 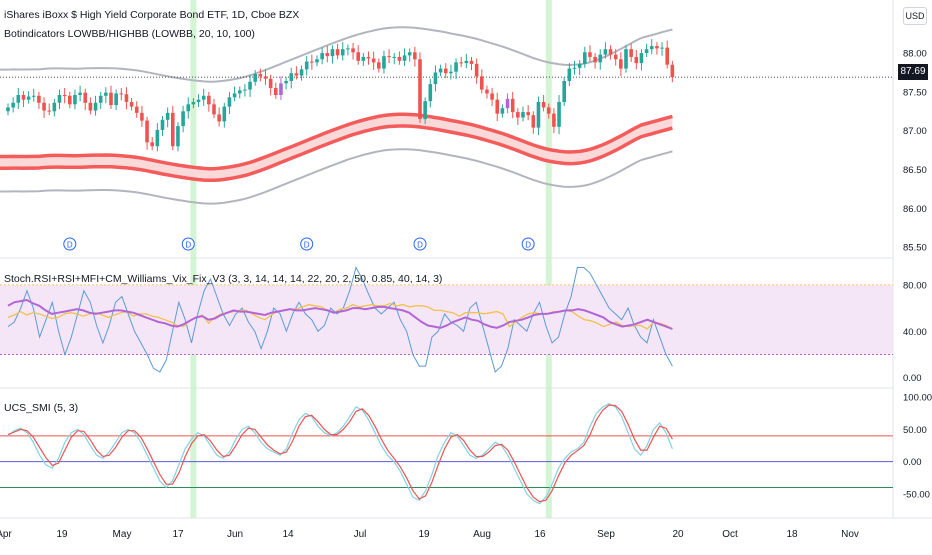 What do you see at coordinates (235, 534) in the screenshot?
I see `time-axis-label: Jun` at bounding box center [235, 534].